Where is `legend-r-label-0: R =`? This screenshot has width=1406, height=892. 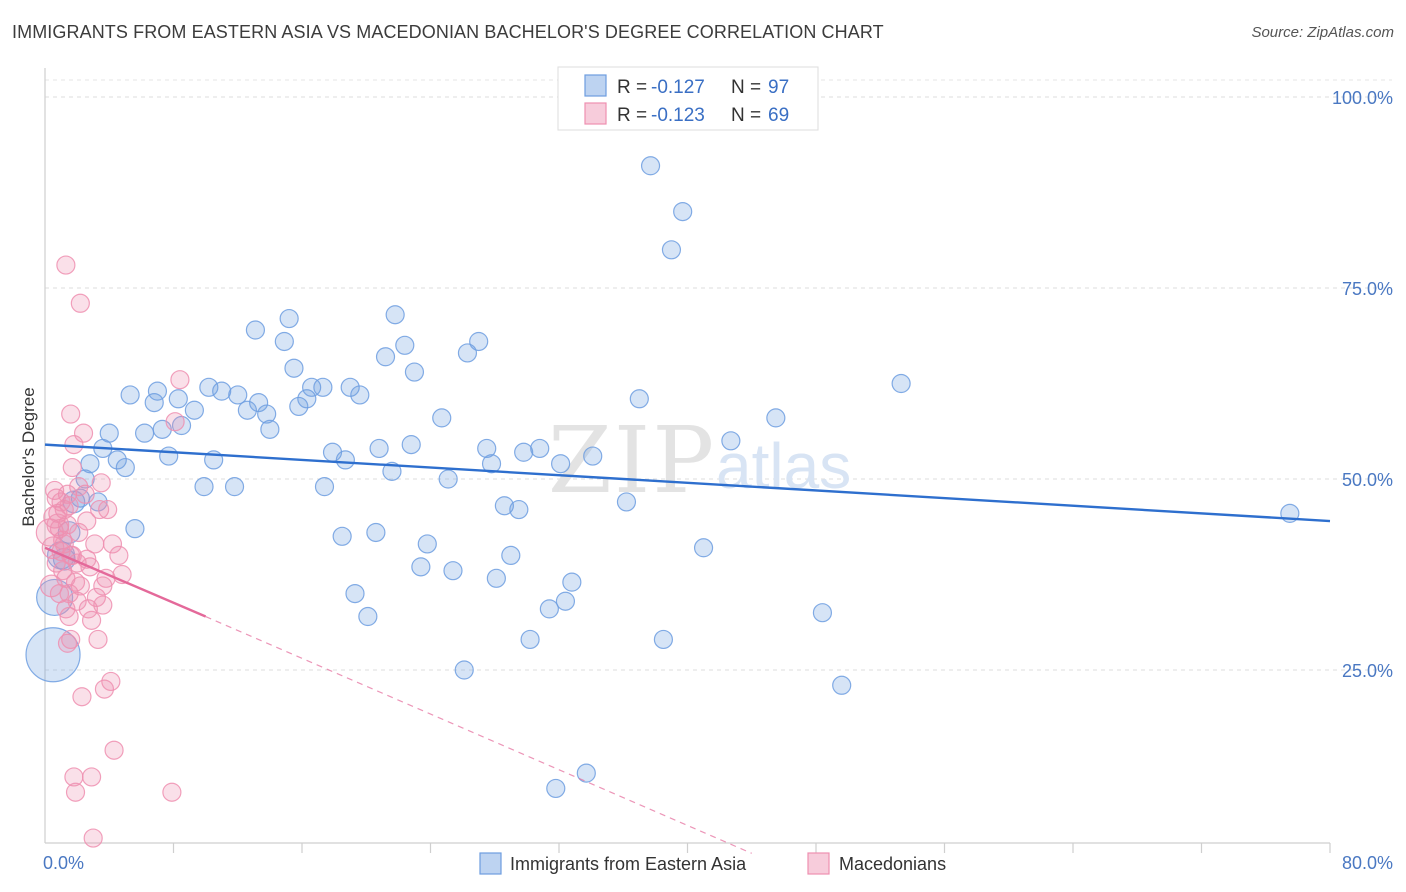 legend-r-label-0: R = is located at coordinates (632, 87).